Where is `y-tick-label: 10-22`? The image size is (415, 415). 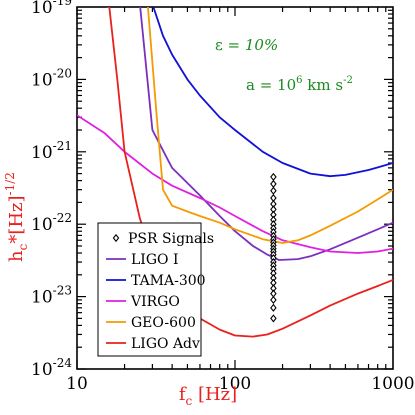
y-tick-label: 10-22 is located at coordinates (51, 223).